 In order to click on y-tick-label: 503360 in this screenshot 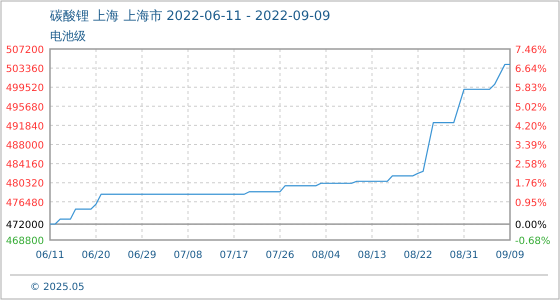, I will do `click(25, 70)`.